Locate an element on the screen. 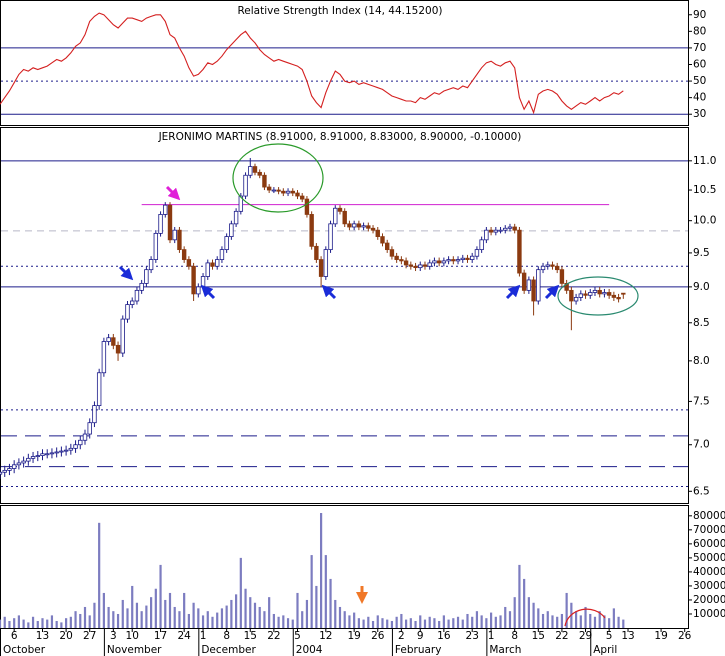  y-tick-label: 9.5 is located at coordinates (701, 253).